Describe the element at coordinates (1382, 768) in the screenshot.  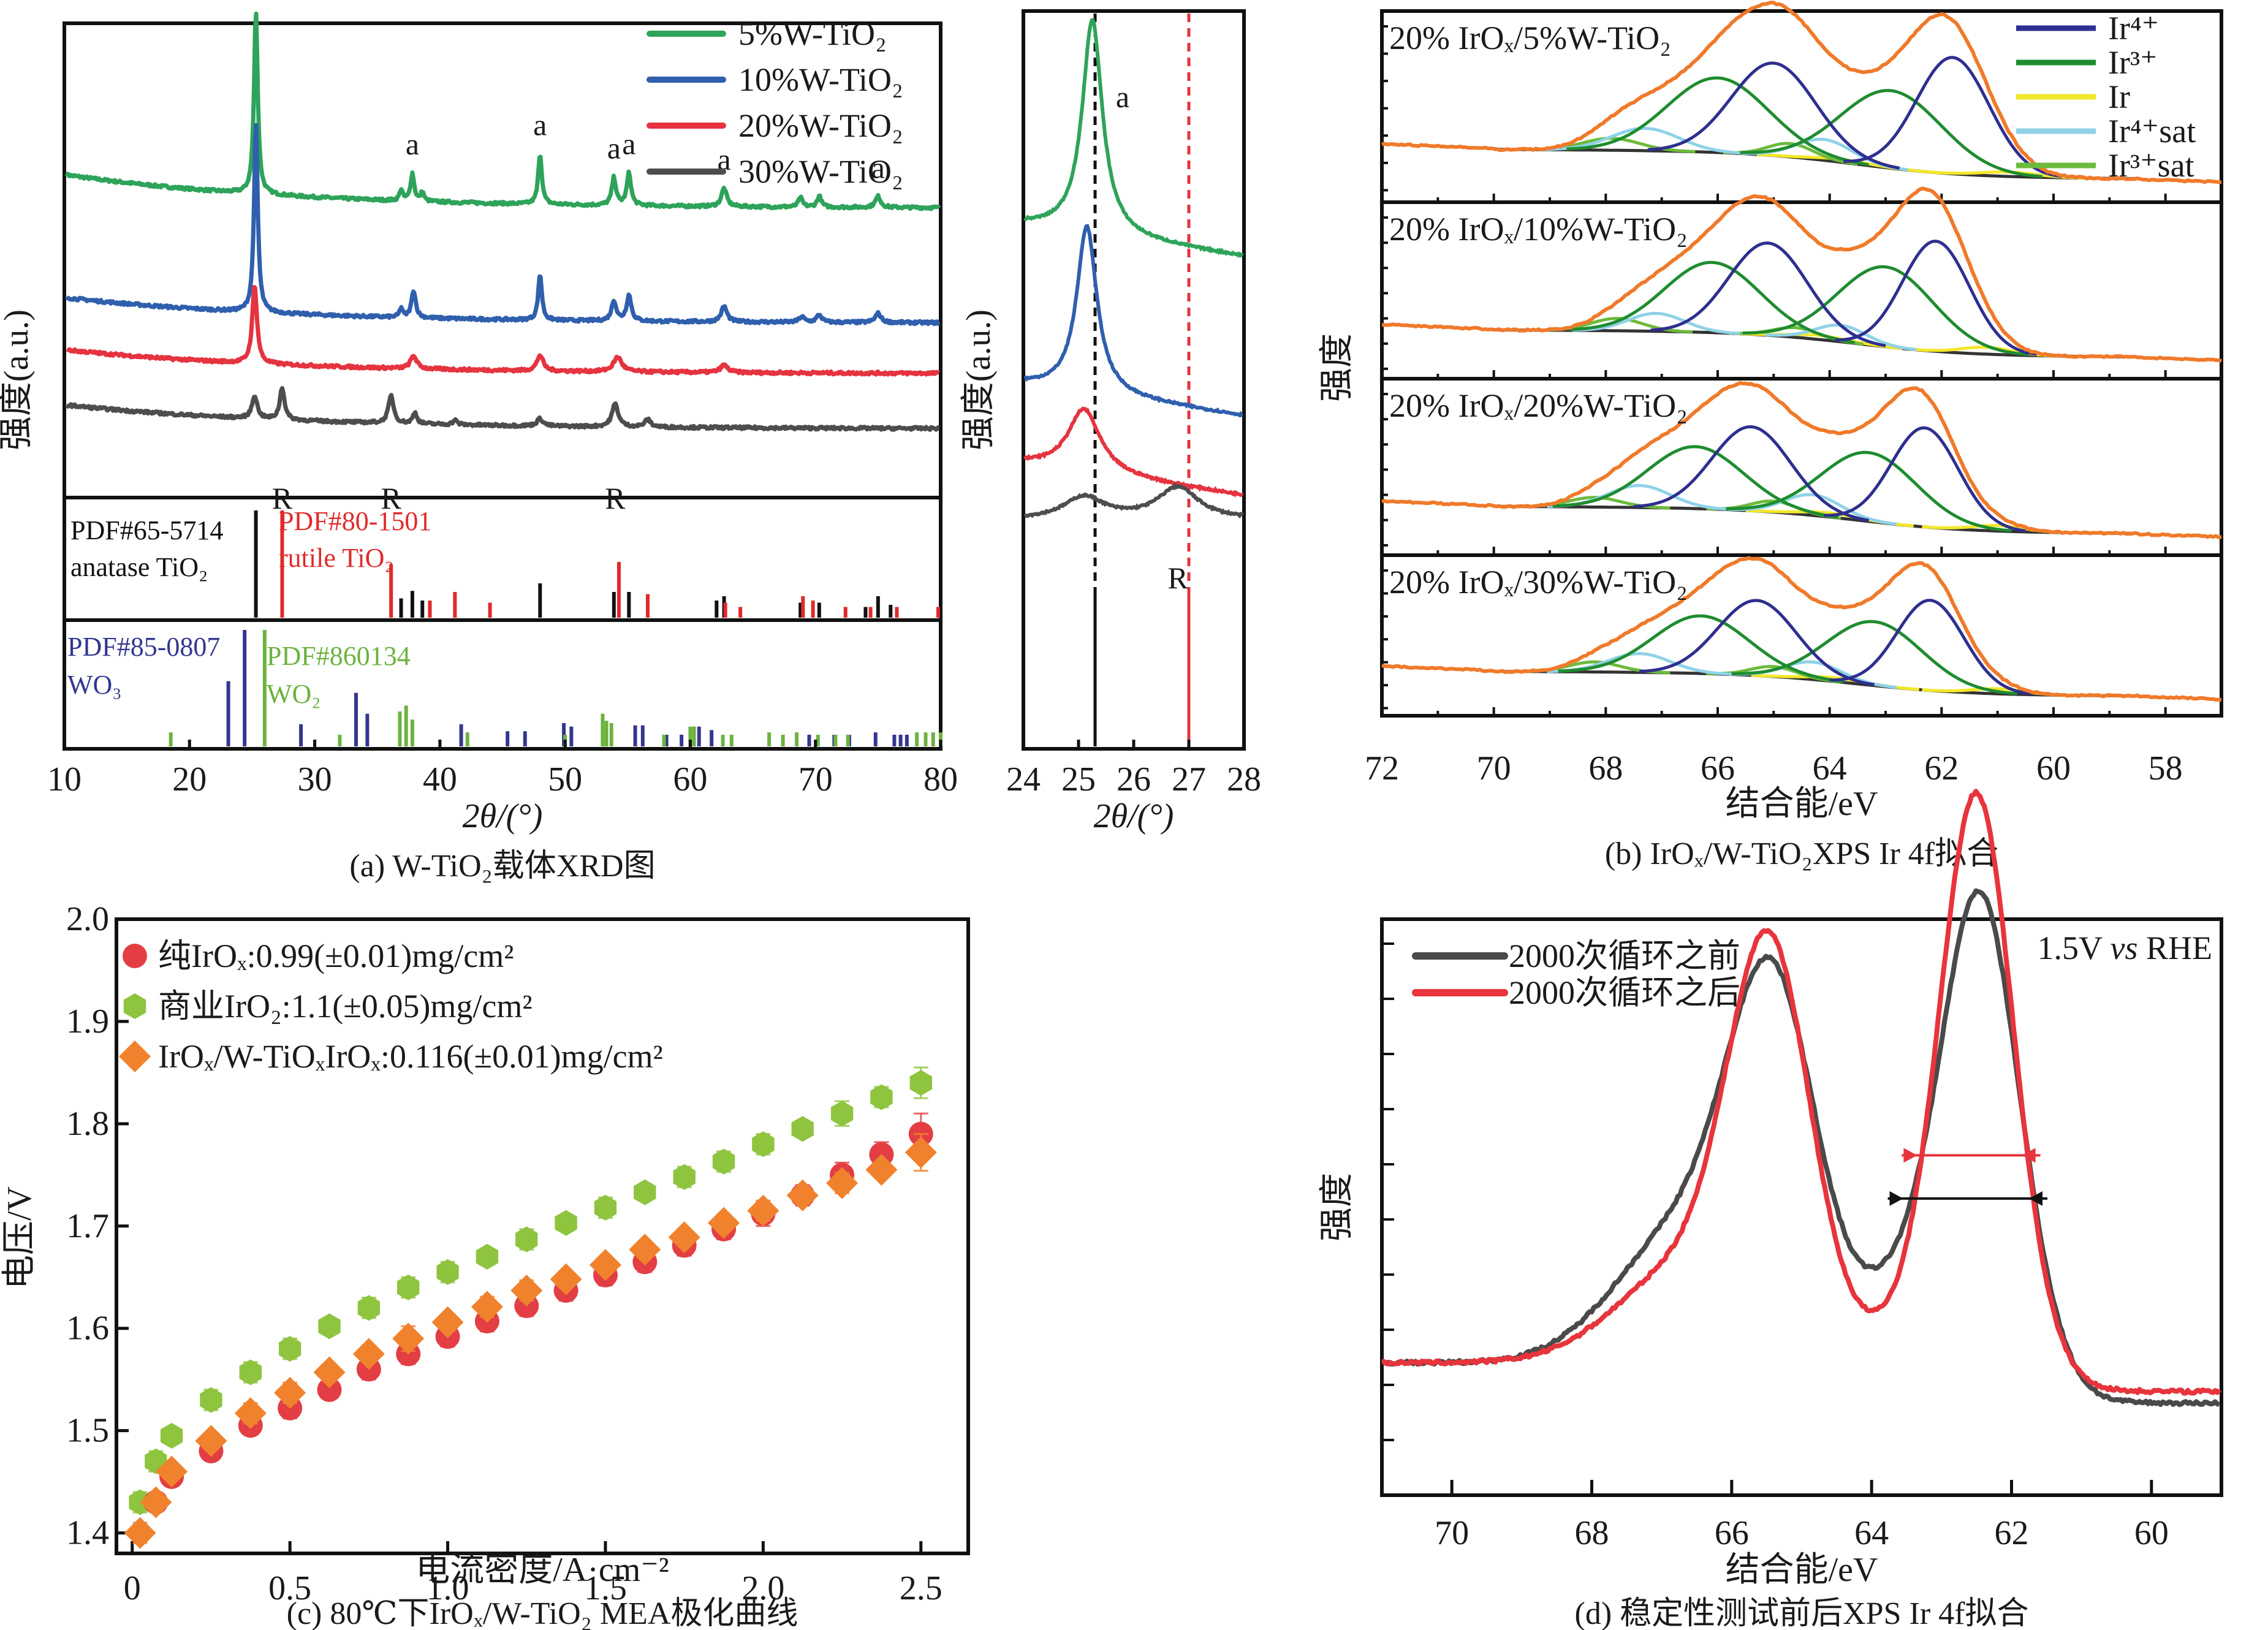
I see `x-tick-label: 72` at that location.